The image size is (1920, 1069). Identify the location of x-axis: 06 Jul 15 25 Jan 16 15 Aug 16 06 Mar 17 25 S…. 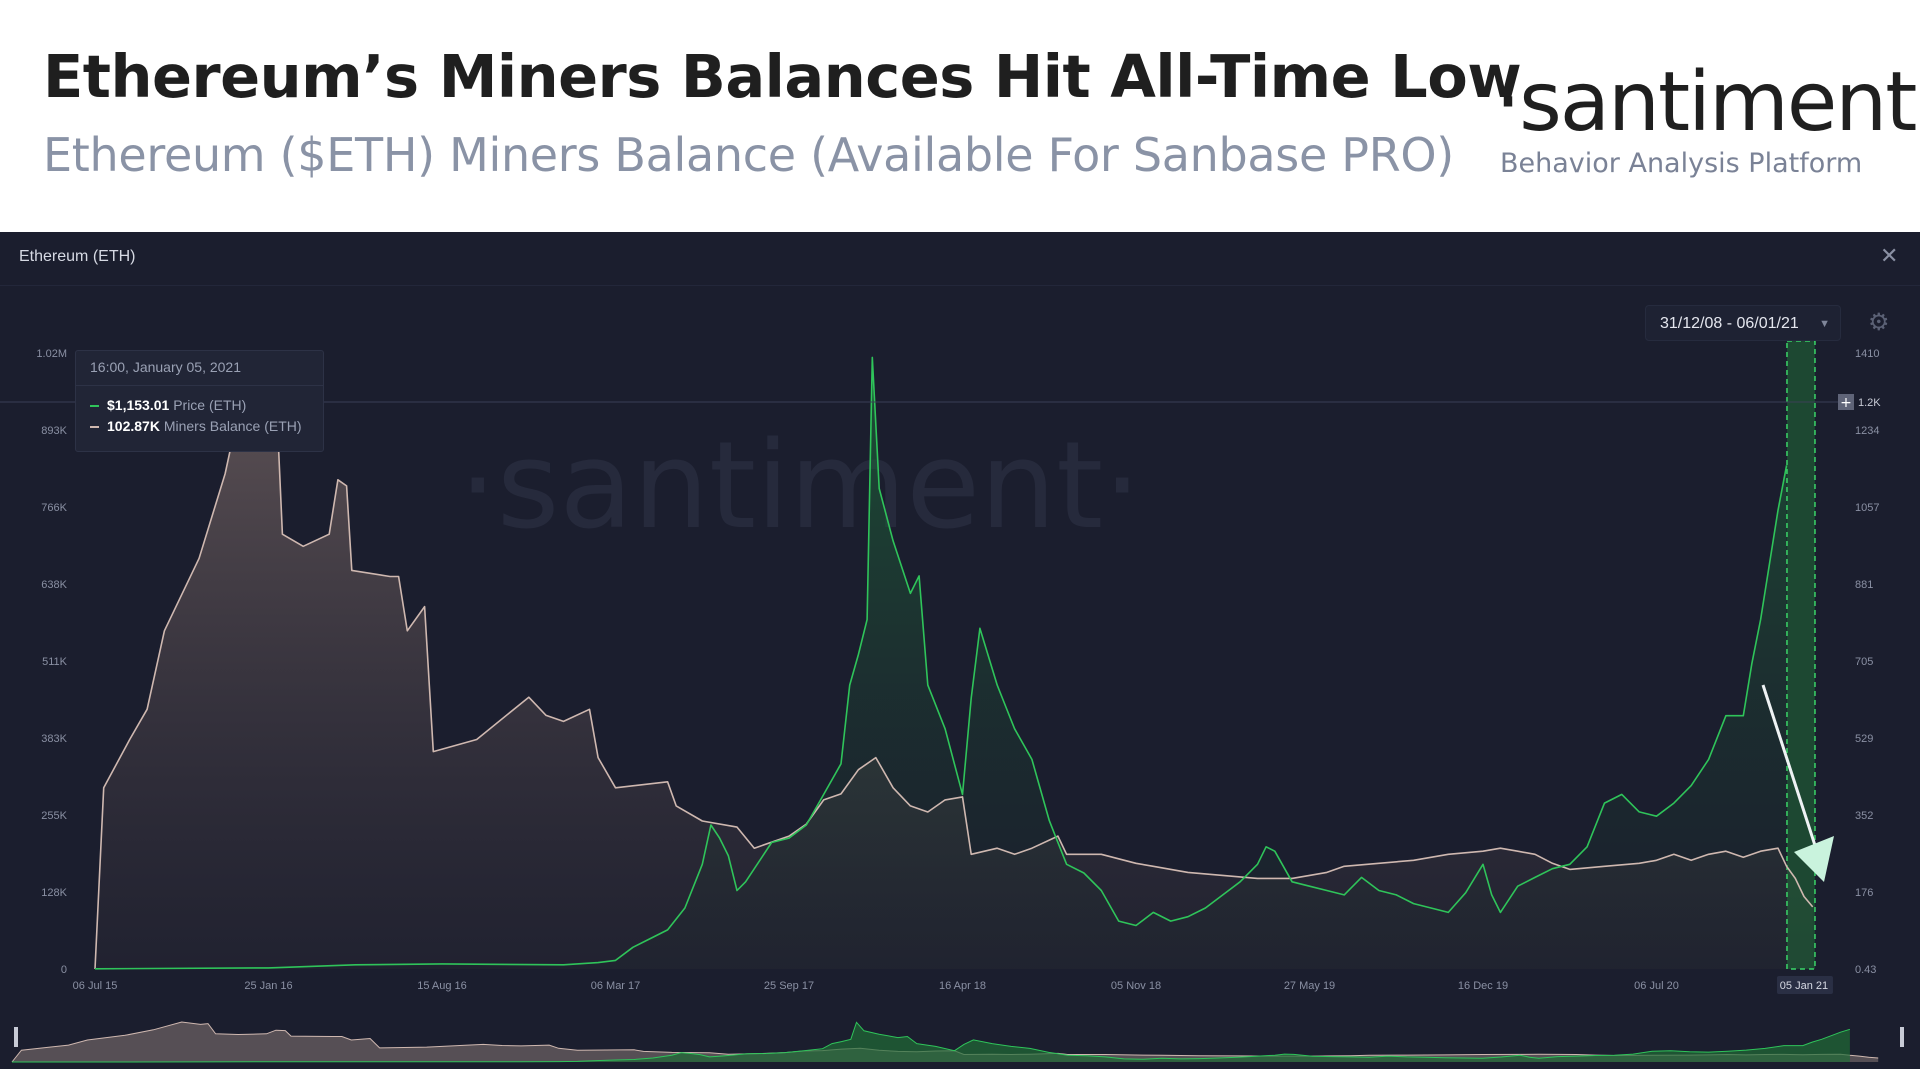
(953, 985).